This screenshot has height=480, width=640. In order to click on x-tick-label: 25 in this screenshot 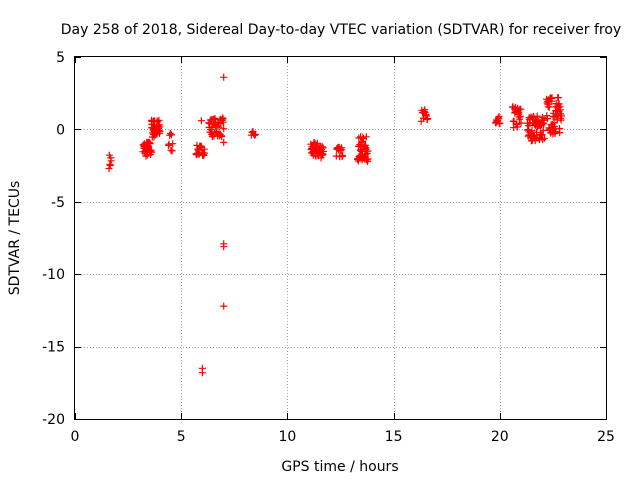, I will do `click(606, 437)`.